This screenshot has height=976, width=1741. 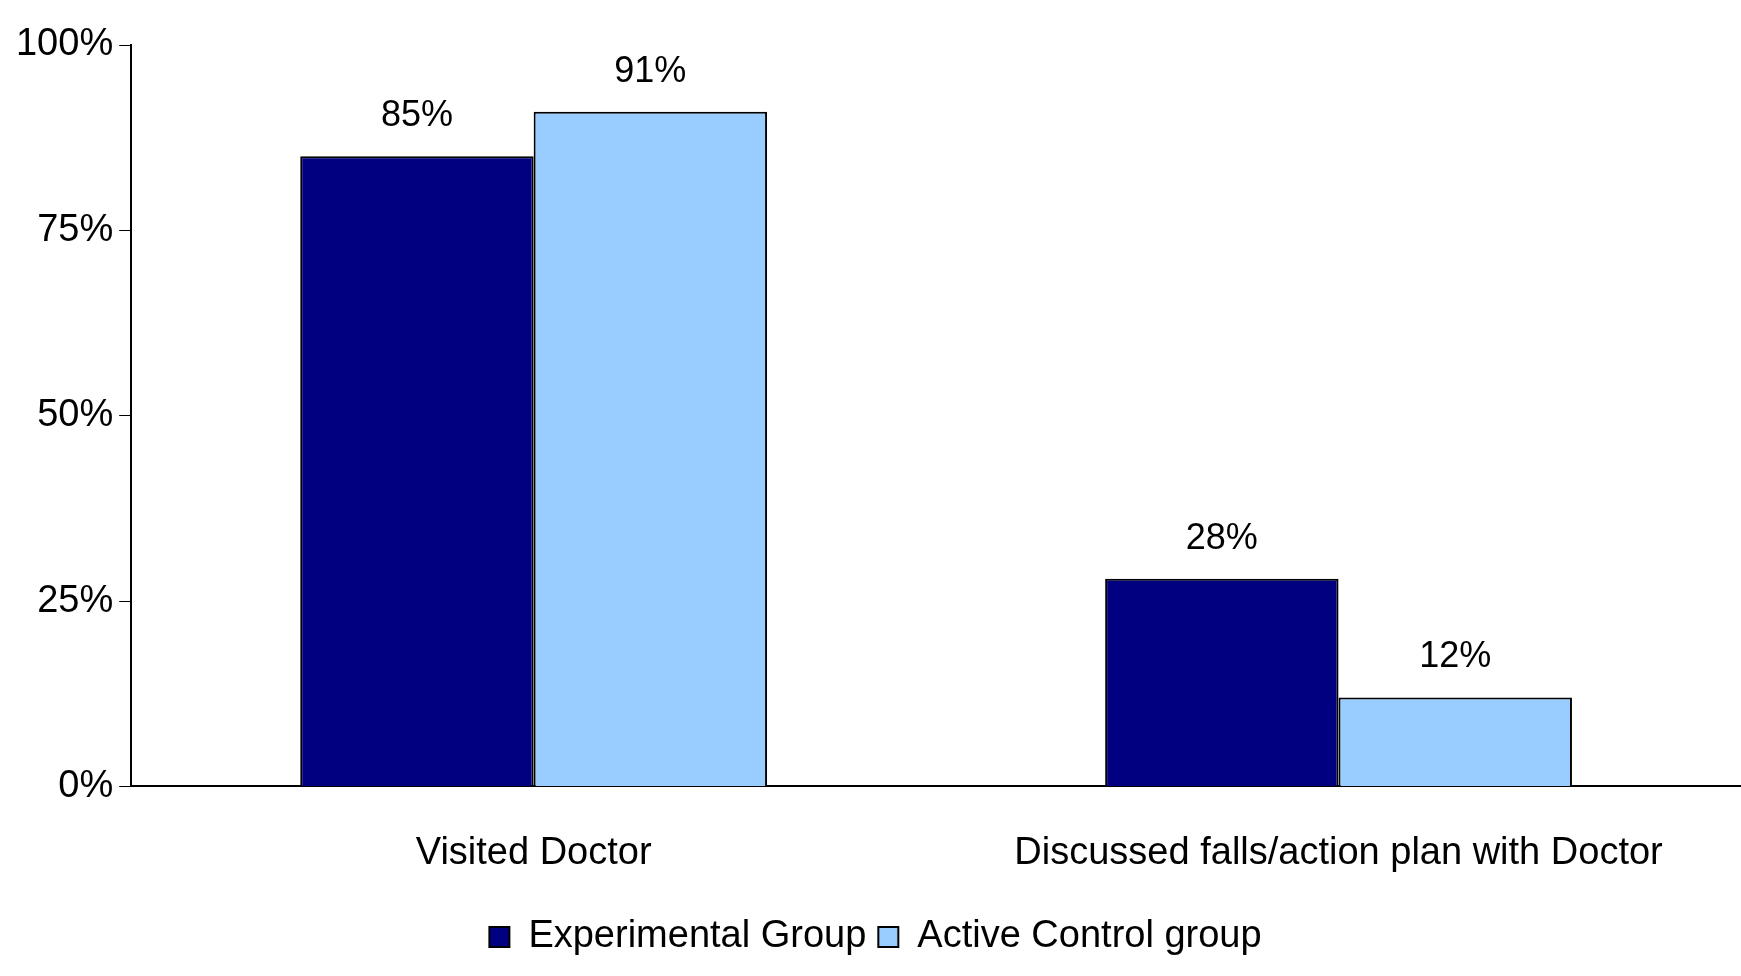 What do you see at coordinates (86, 783) in the screenshot?
I see `y-tick-label: 0%` at bounding box center [86, 783].